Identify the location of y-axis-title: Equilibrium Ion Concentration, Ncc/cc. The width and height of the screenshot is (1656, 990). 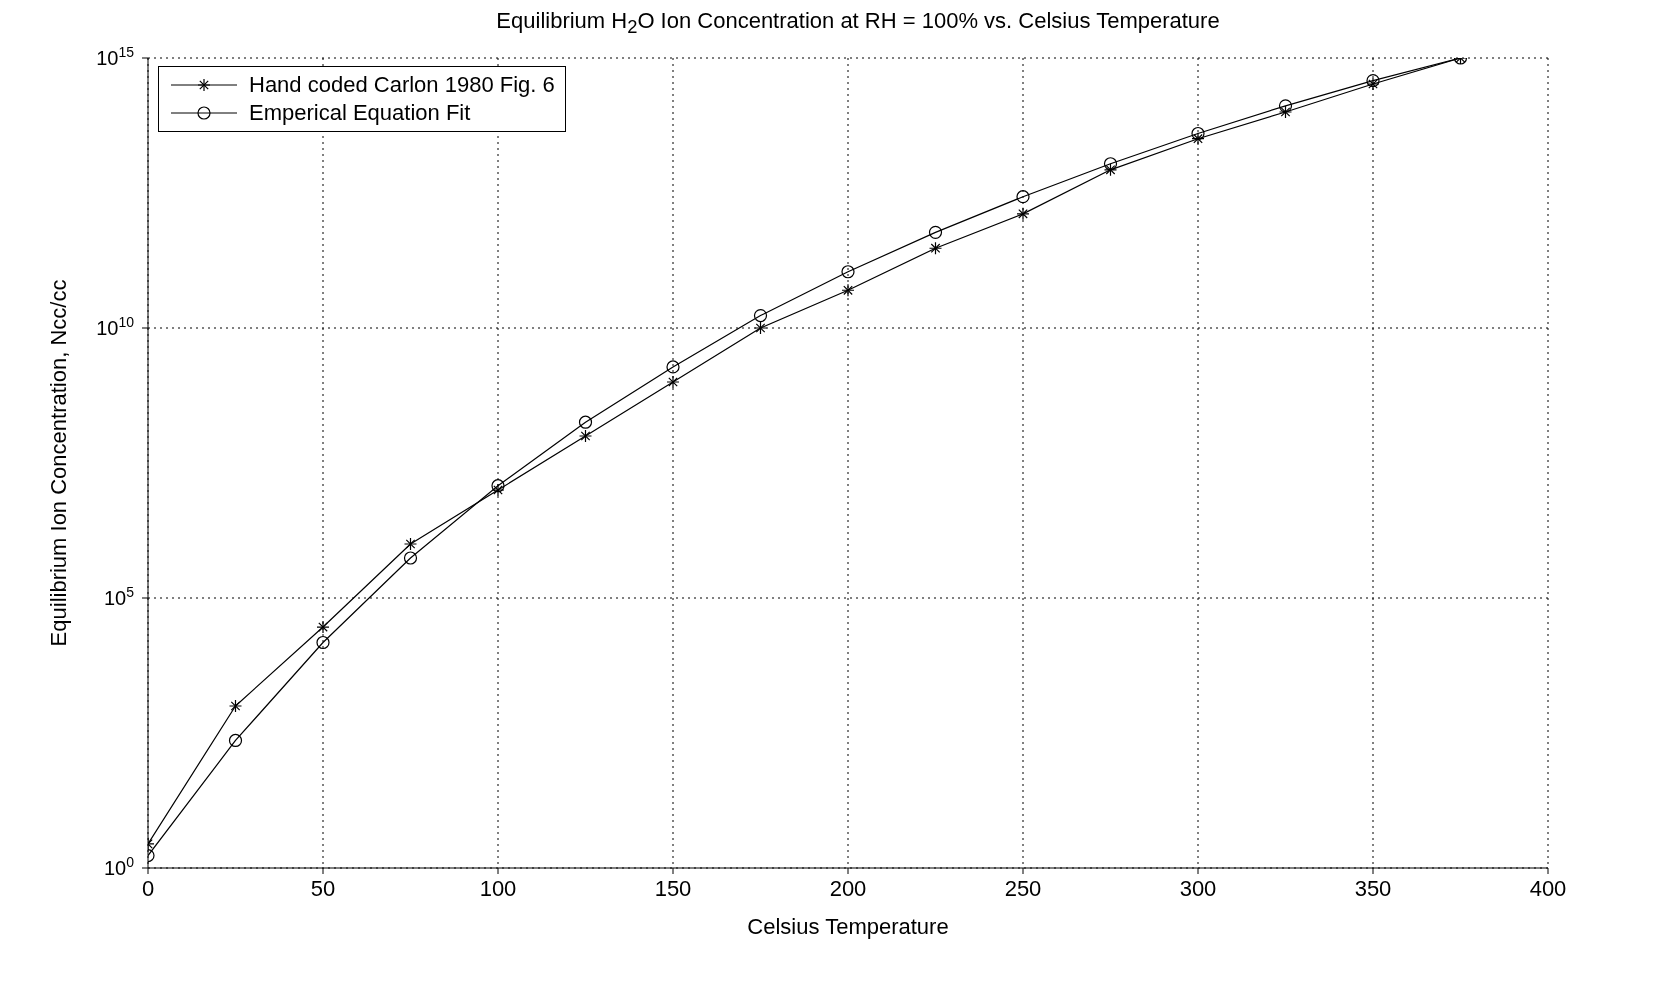
(58, 463).